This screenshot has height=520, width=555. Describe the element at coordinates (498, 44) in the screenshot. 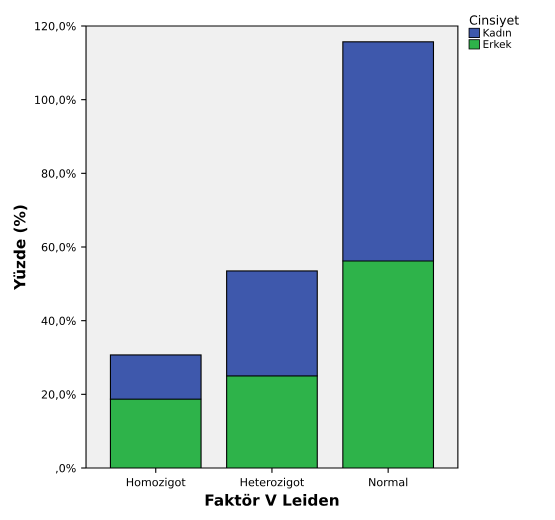

I see `legend-label: Erkek` at that location.